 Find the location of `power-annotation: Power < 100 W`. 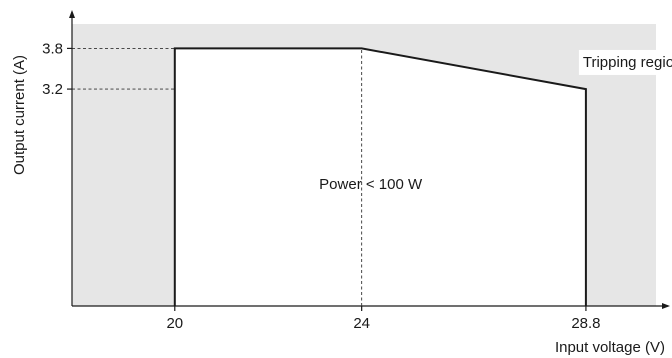

power-annotation: Power < 100 W is located at coordinates (371, 184).